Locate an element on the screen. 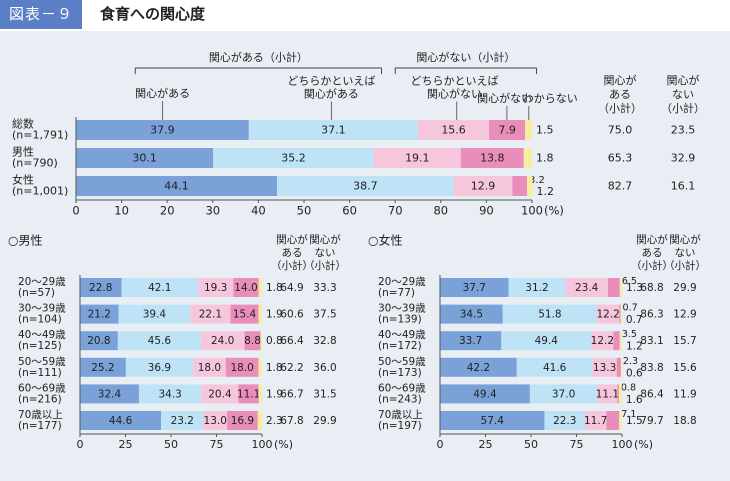 The image size is (730, 481). subtotal-not-interested: 15.6 is located at coordinates (685, 368).